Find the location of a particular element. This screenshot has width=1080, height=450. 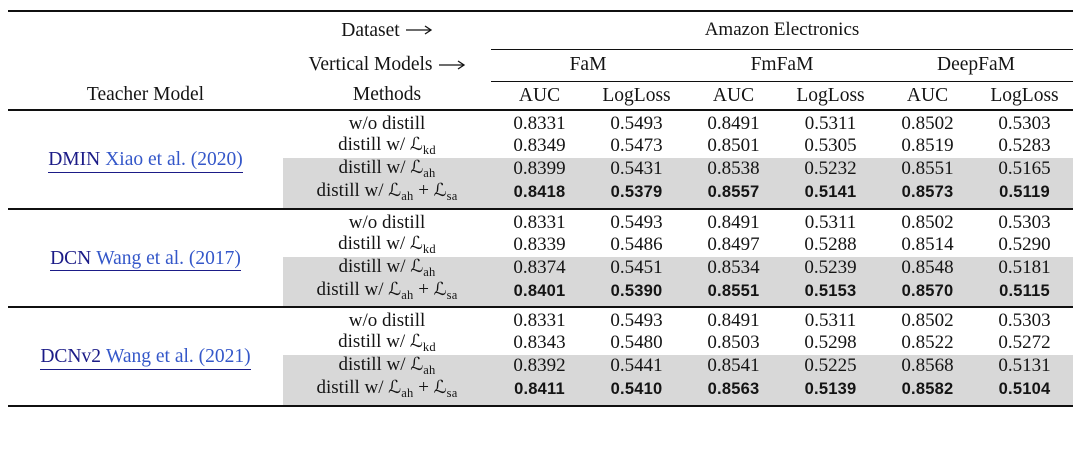

metric-value-cell: 0.5119 is located at coordinates (1024, 194).